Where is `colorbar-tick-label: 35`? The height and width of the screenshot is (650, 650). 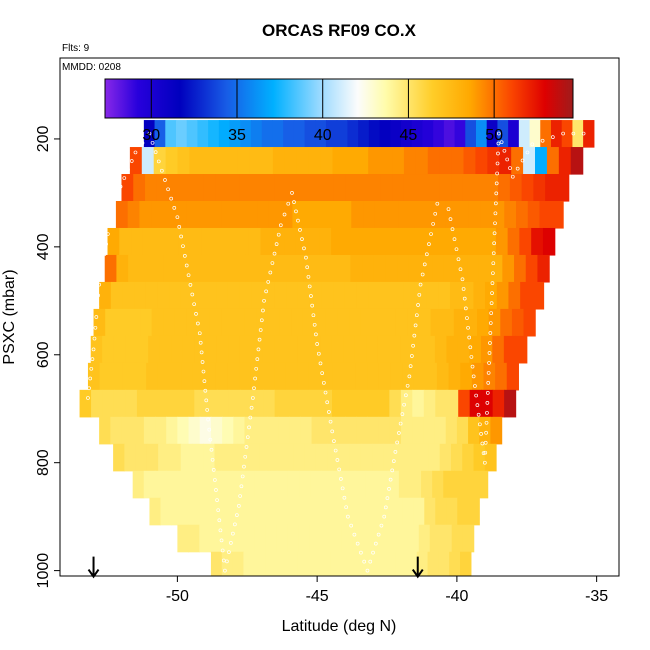
colorbar-tick-label: 35 is located at coordinates (237, 135).